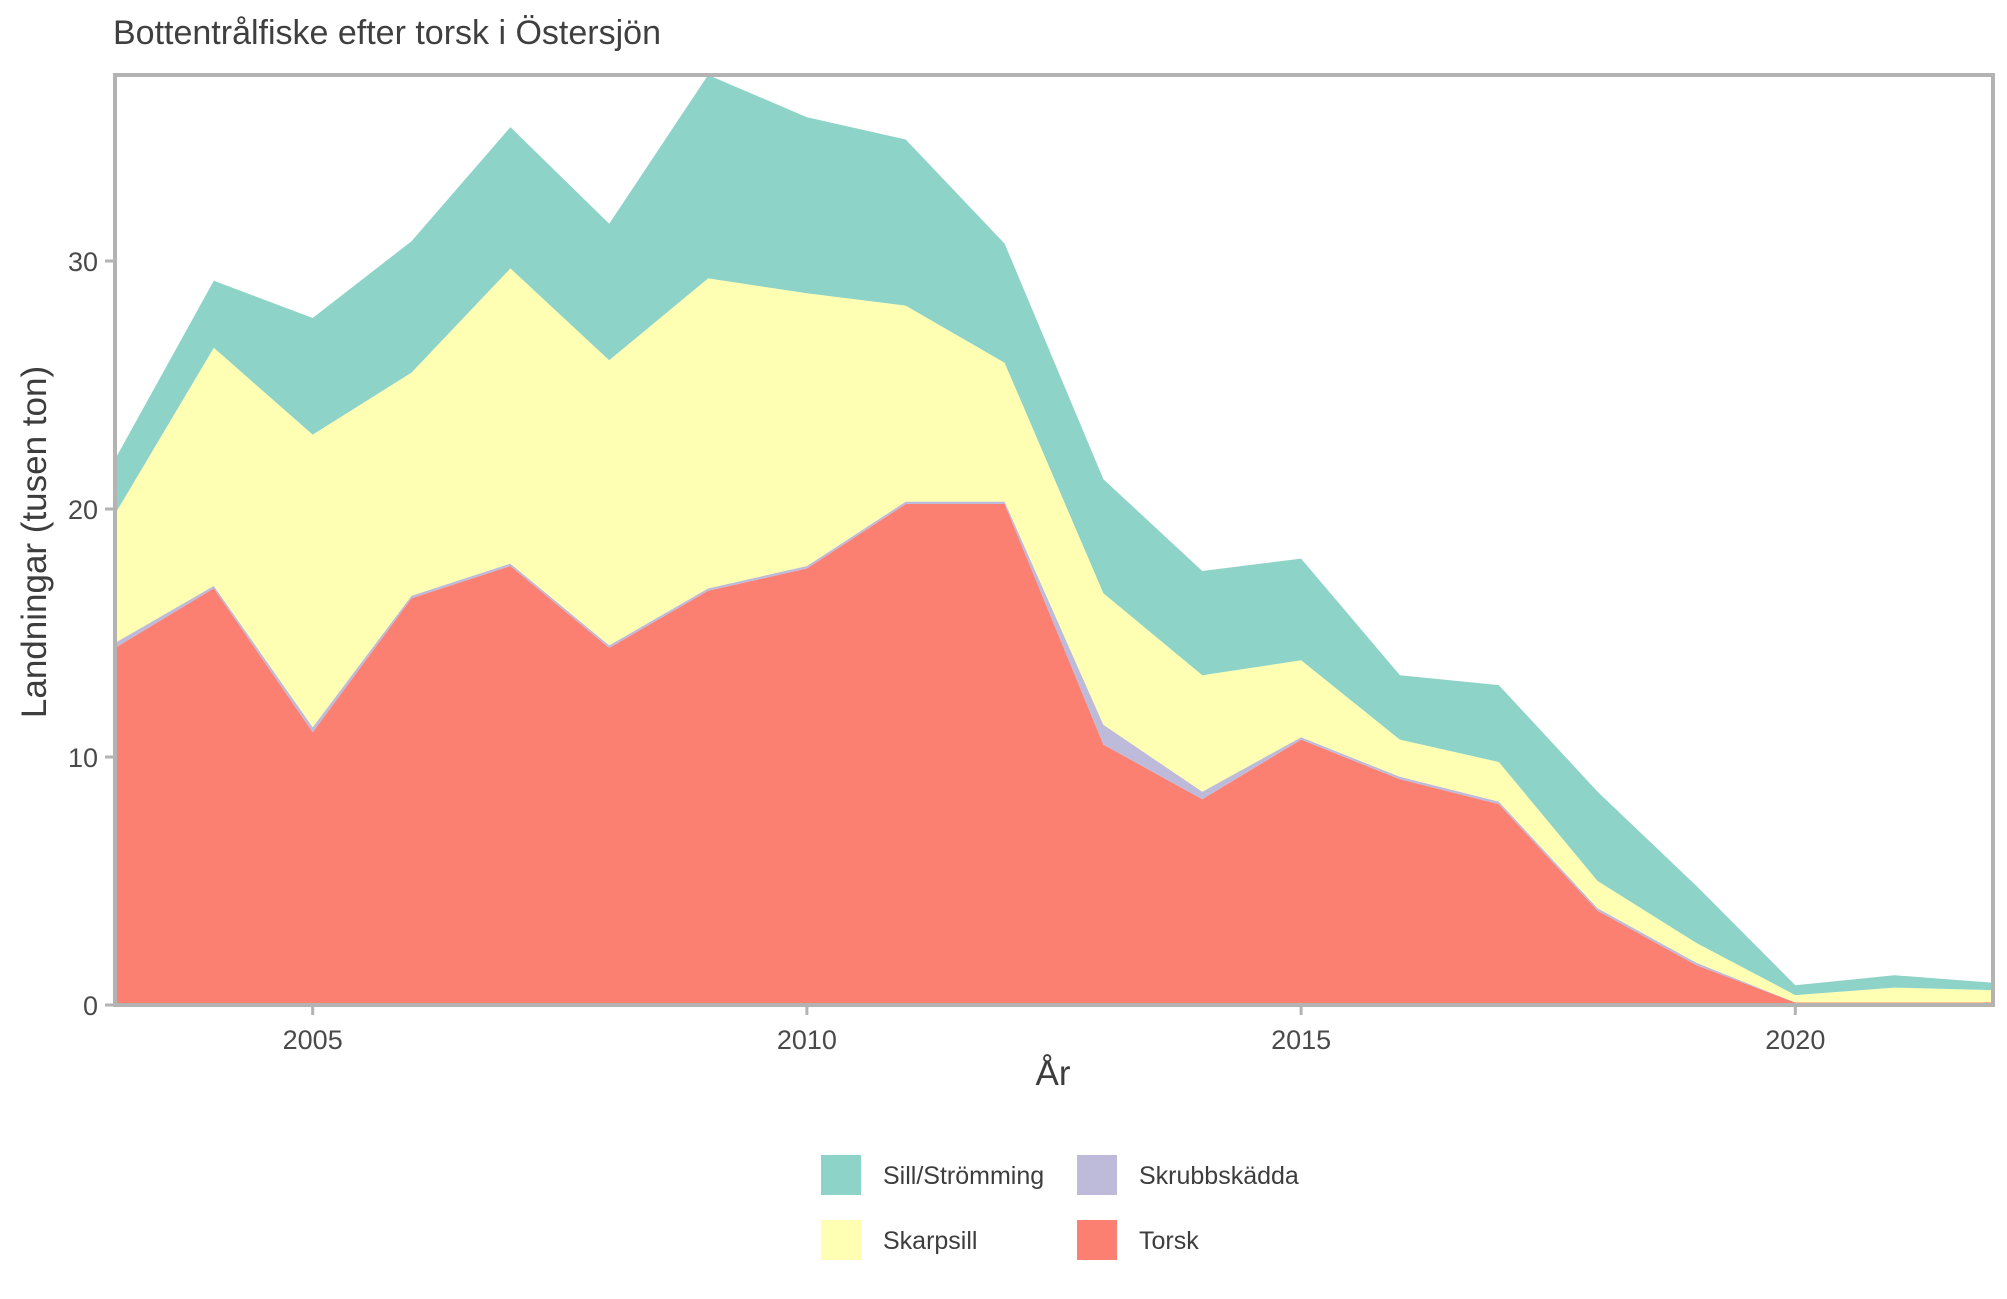  I want to click on x-axis: 2005 2010 2015 2020, so click(1054, 1031).